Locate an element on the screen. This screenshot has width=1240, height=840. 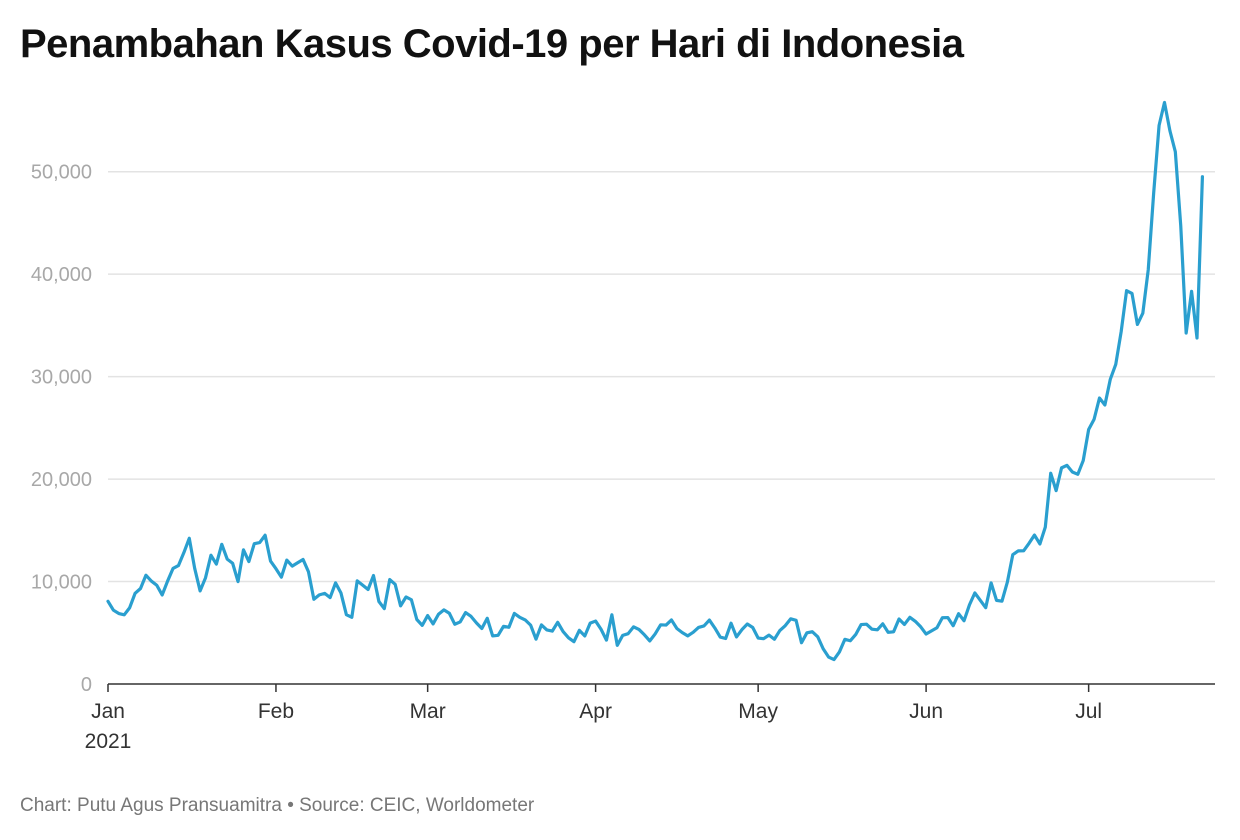
x-axis-ticks: Jan 2021 Feb Mar Apr May Jun Jul is located at coordinates (593, 718).